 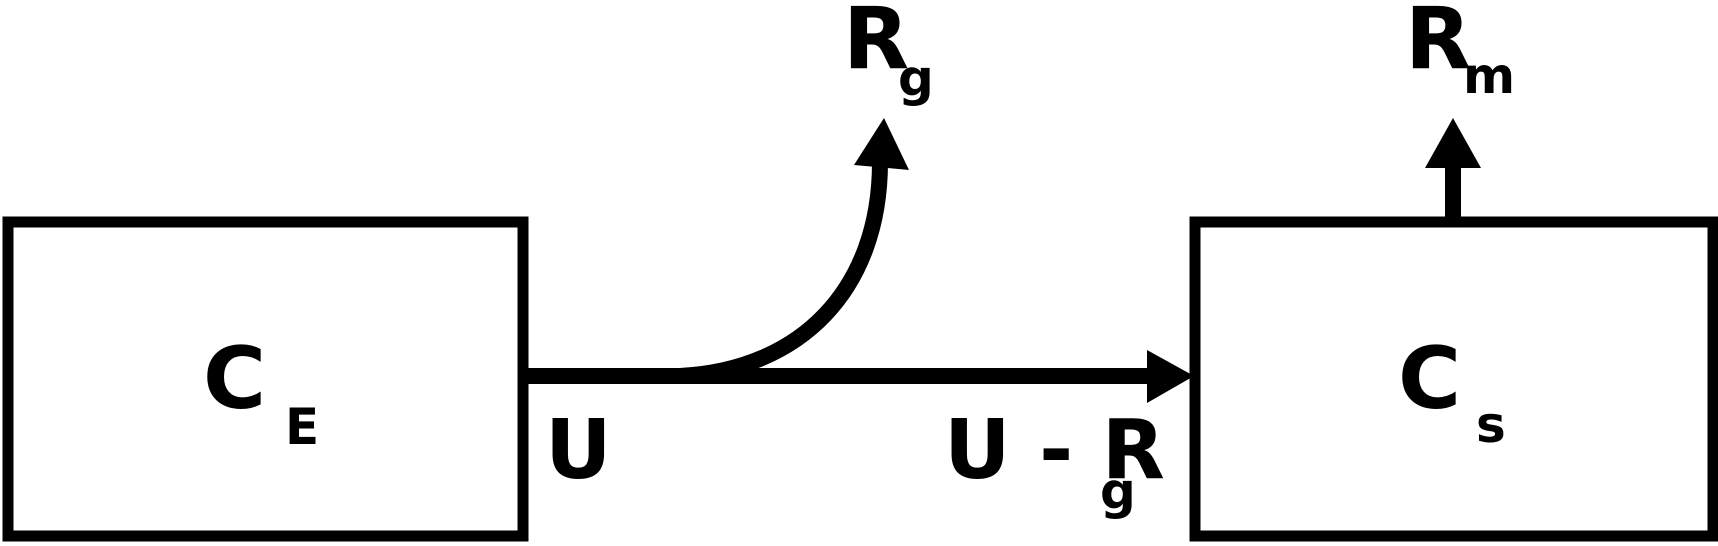 I want to click on flow-curve-rg, so click(x=783, y=272).